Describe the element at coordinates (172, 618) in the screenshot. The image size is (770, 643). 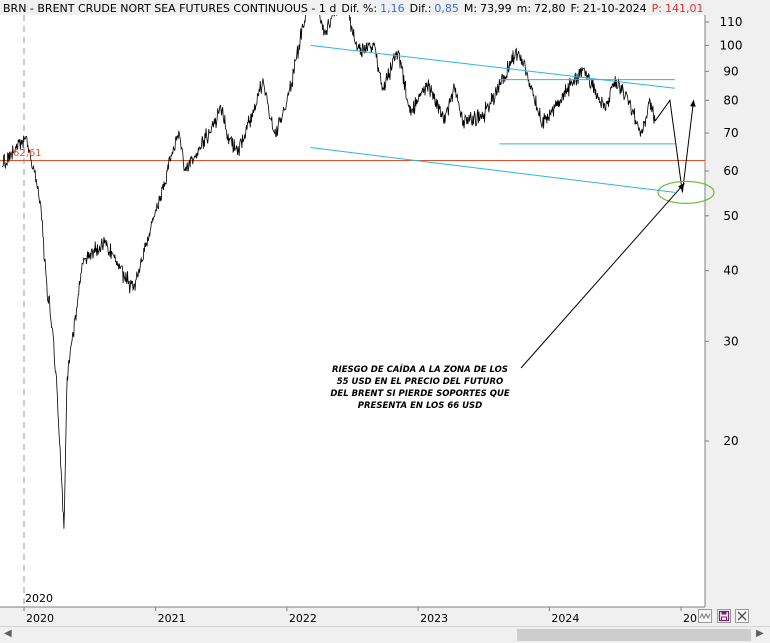
I see `x-tick-label: 2021` at that location.